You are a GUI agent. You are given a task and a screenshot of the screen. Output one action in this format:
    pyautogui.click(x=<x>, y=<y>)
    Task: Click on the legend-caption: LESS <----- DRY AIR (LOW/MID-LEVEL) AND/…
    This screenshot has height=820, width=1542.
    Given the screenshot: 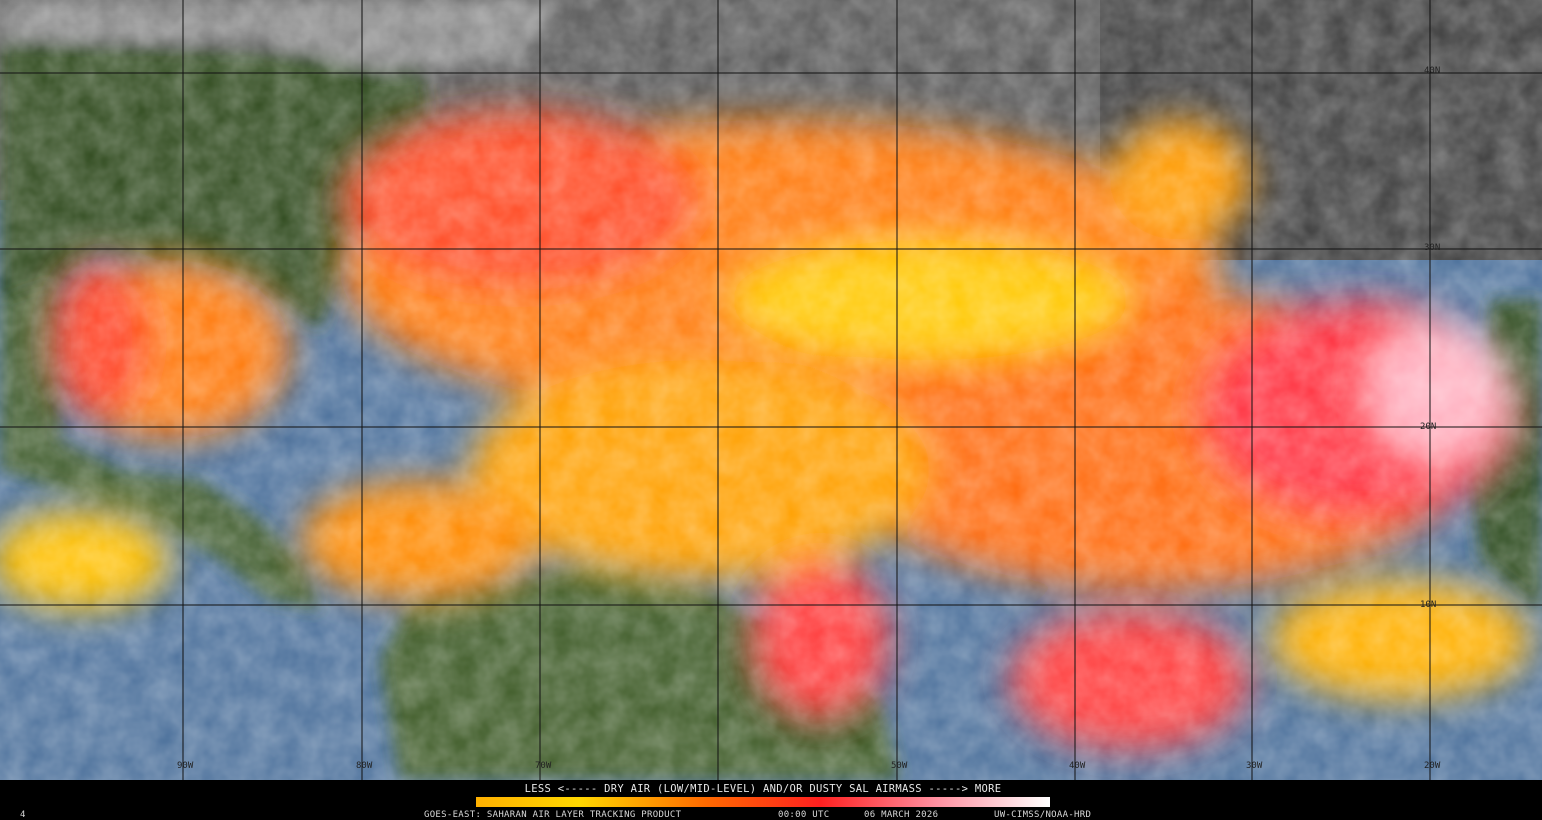 What is the action you would take?
    pyautogui.click(x=763, y=789)
    